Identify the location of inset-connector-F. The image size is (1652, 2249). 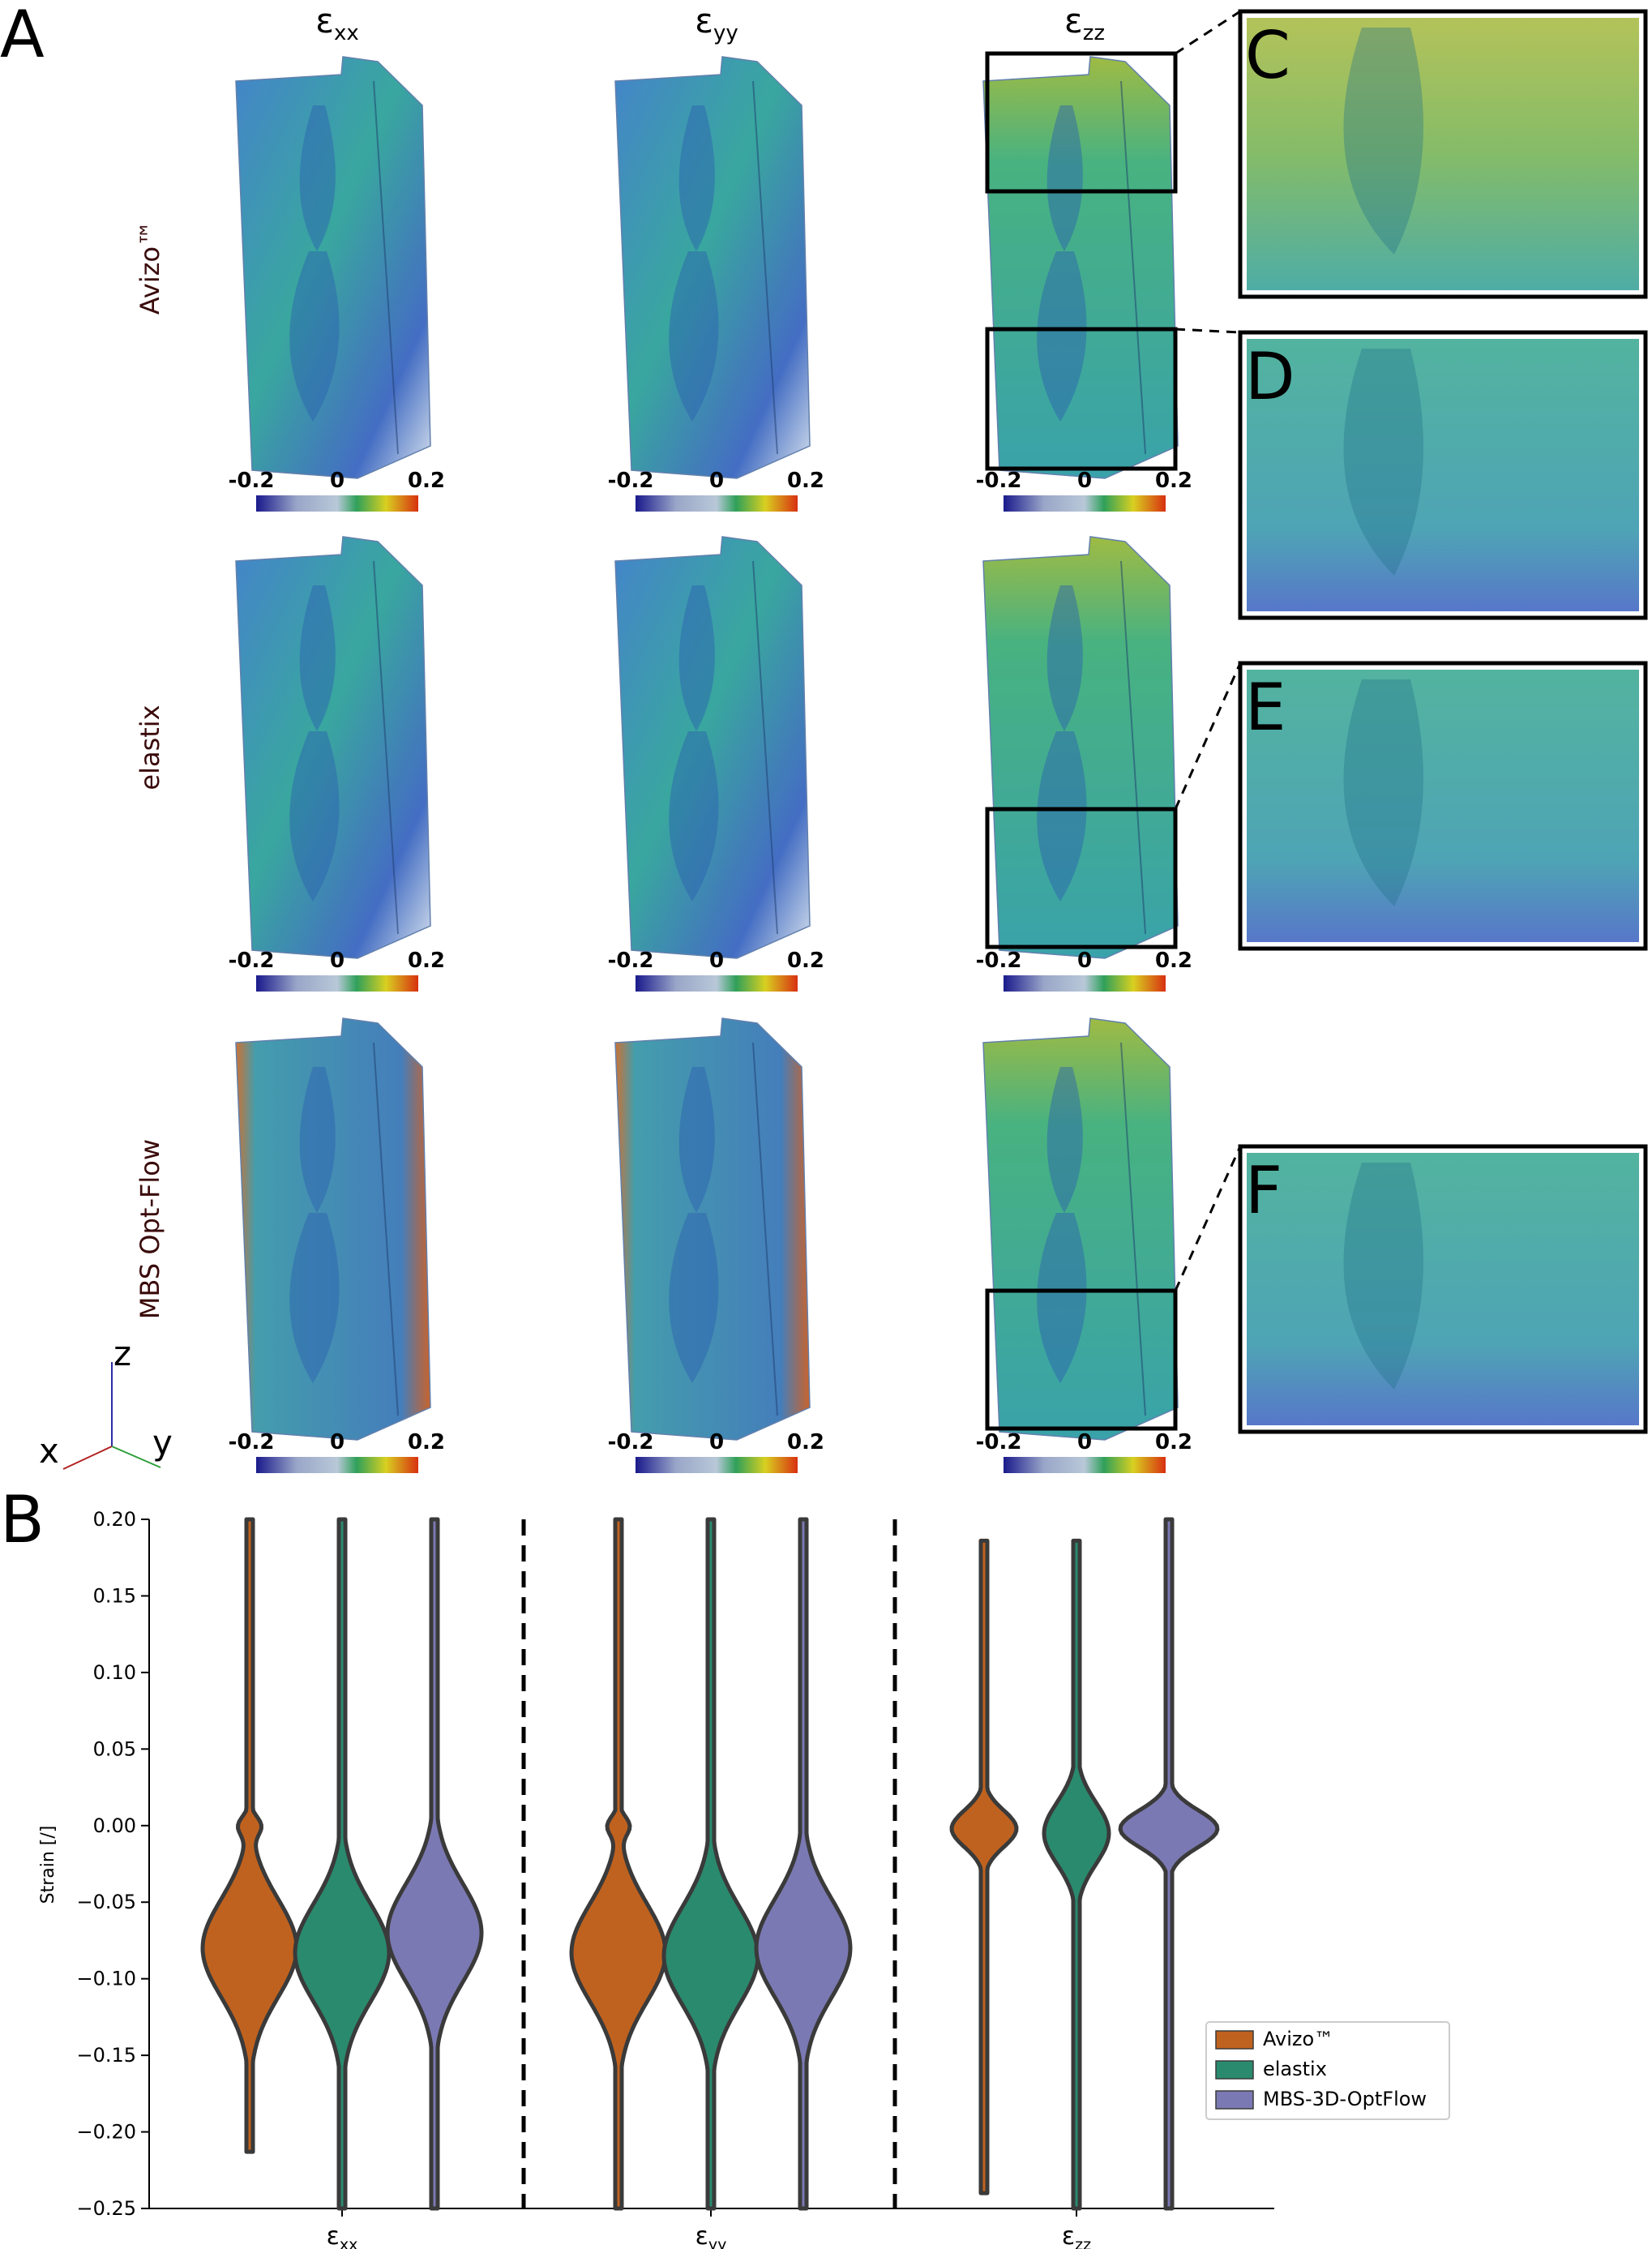
(1208, 1219).